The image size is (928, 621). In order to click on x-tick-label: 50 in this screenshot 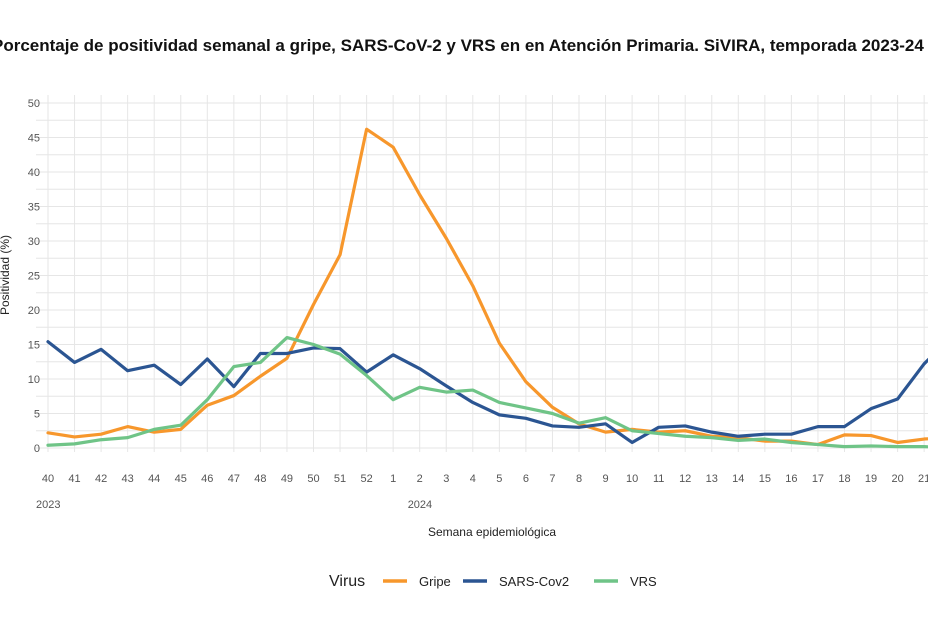, I will do `click(313, 479)`.